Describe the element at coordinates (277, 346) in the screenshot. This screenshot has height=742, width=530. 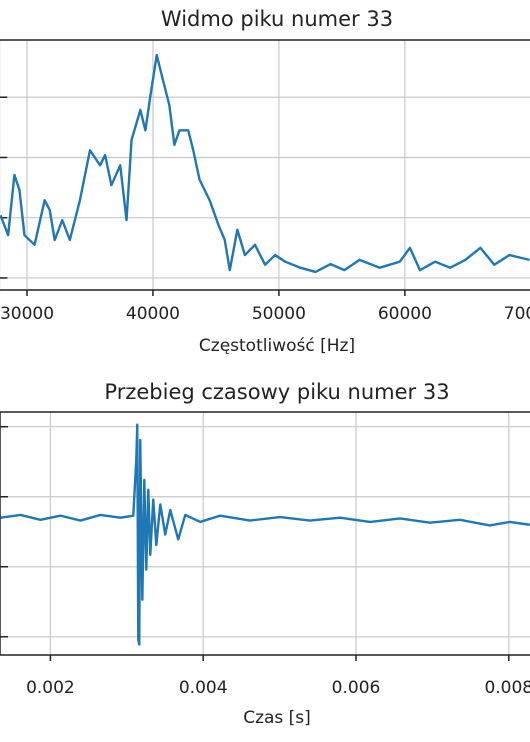
I see `x-axis-label: Częstotliwość [Hz]` at that location.